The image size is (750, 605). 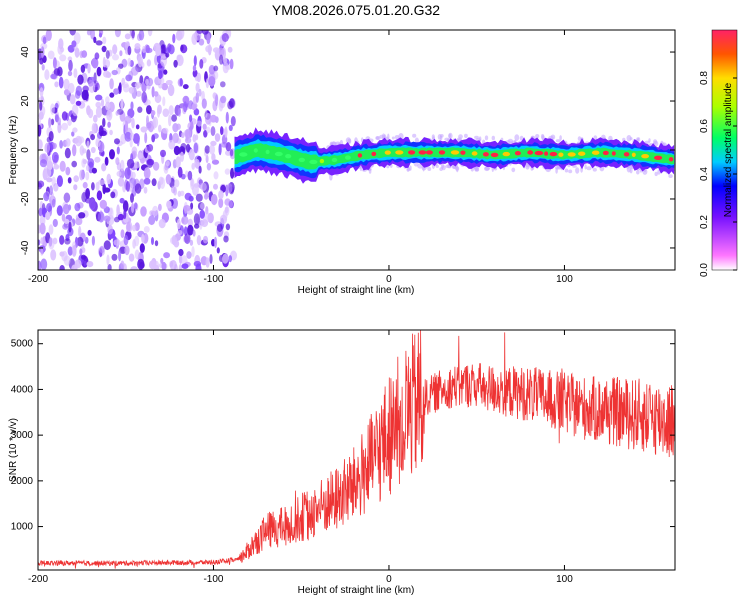 What do you see at coordinates (38, 579) in the screenshot?
I see `snr-xtick-label: -200` at bounding box center [38, 579].